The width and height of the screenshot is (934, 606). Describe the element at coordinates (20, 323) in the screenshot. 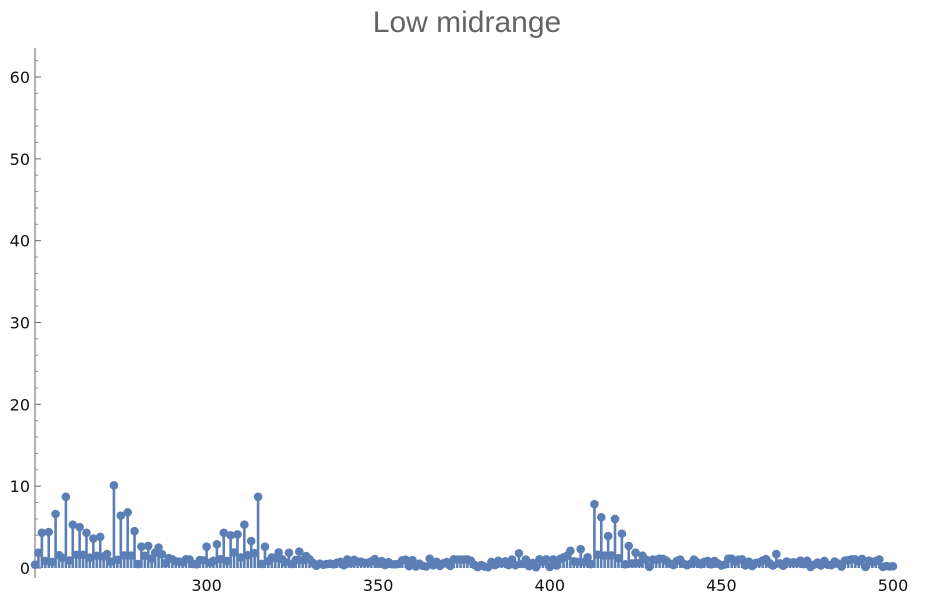

I see `y-tick-label: 30` at that location.